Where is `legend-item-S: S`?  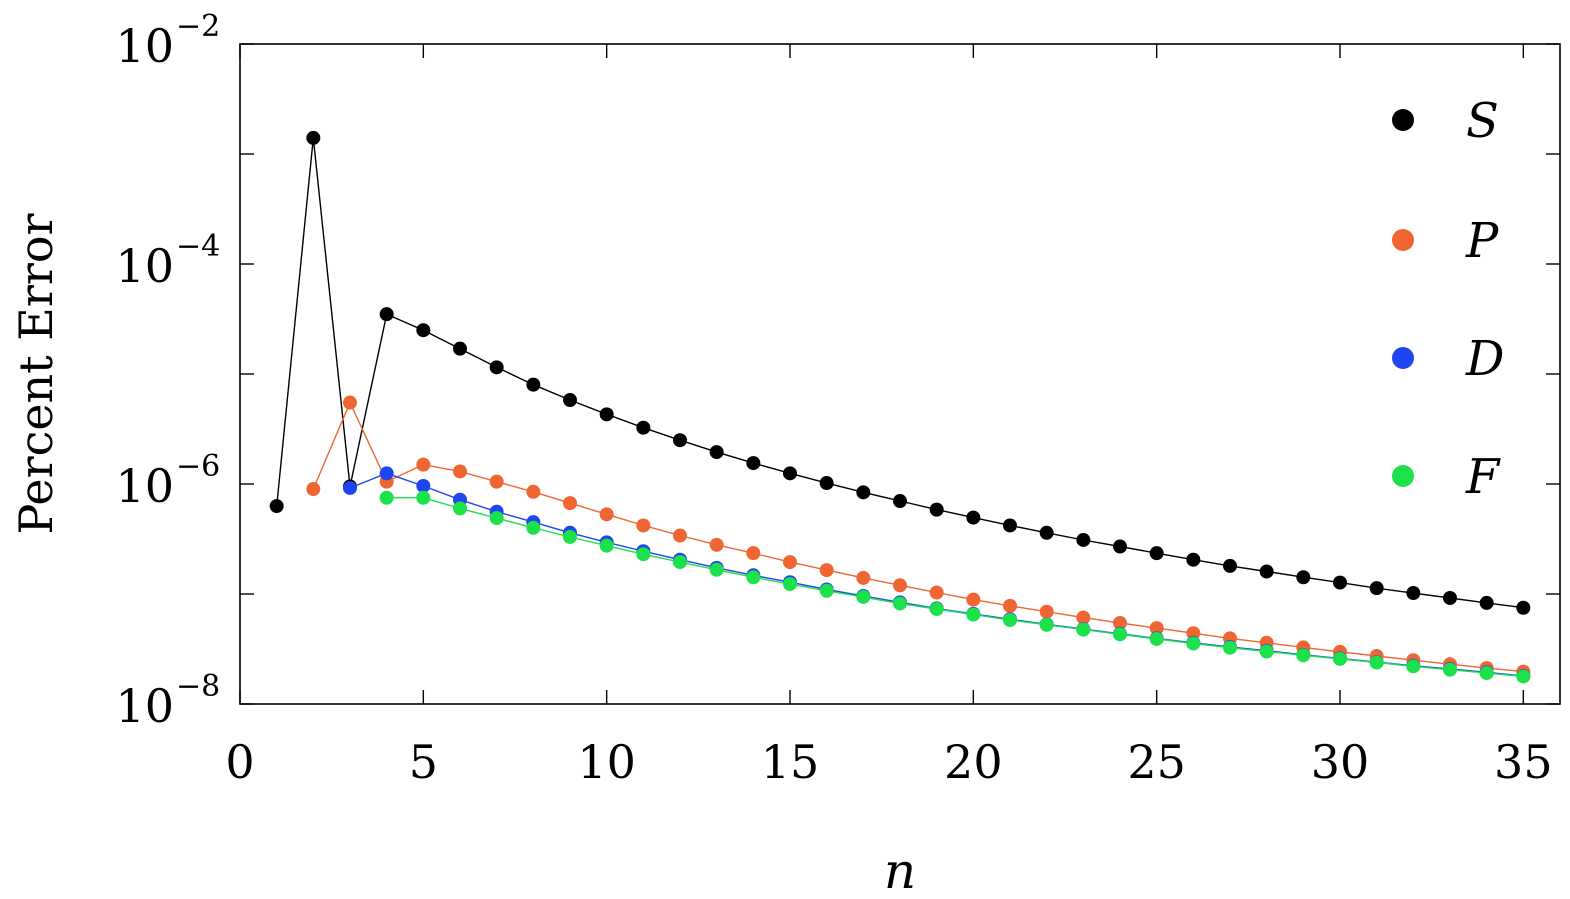
legend-item-S: S is located at coordinates (1445, 121).